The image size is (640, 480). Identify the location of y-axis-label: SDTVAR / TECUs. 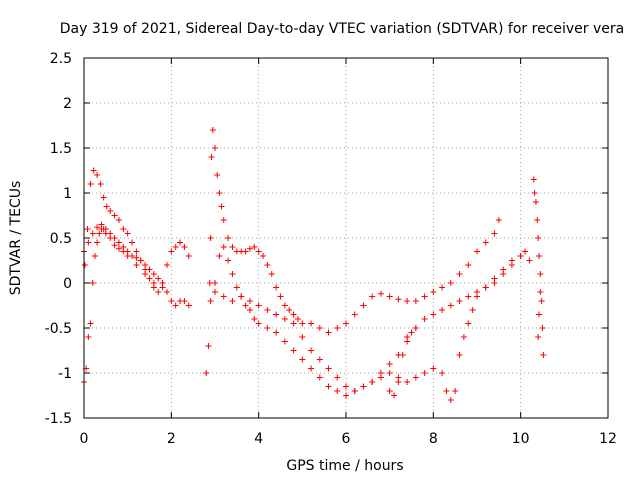
(16, 238).